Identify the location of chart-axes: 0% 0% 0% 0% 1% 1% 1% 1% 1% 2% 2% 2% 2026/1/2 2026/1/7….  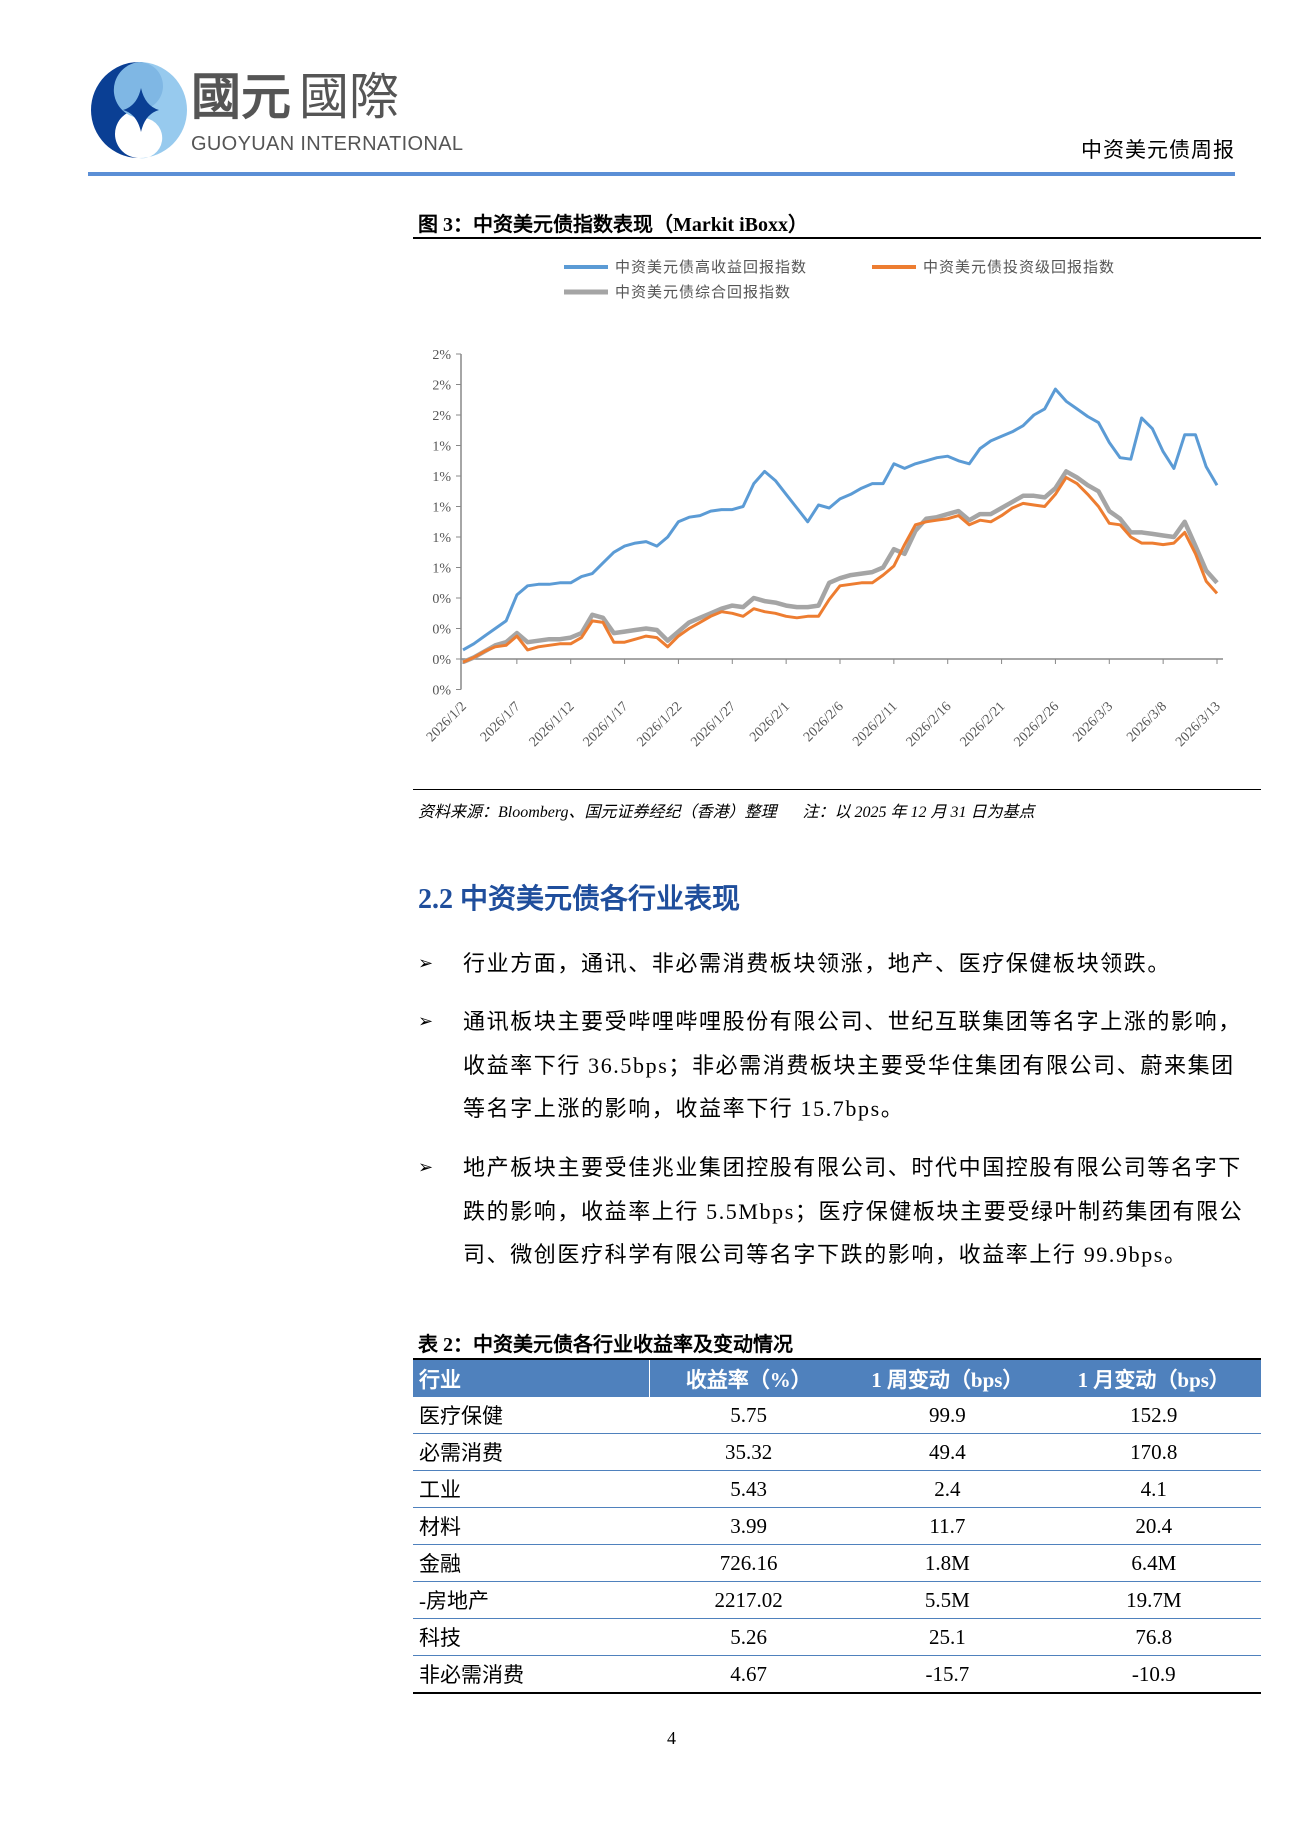
(824, 549).